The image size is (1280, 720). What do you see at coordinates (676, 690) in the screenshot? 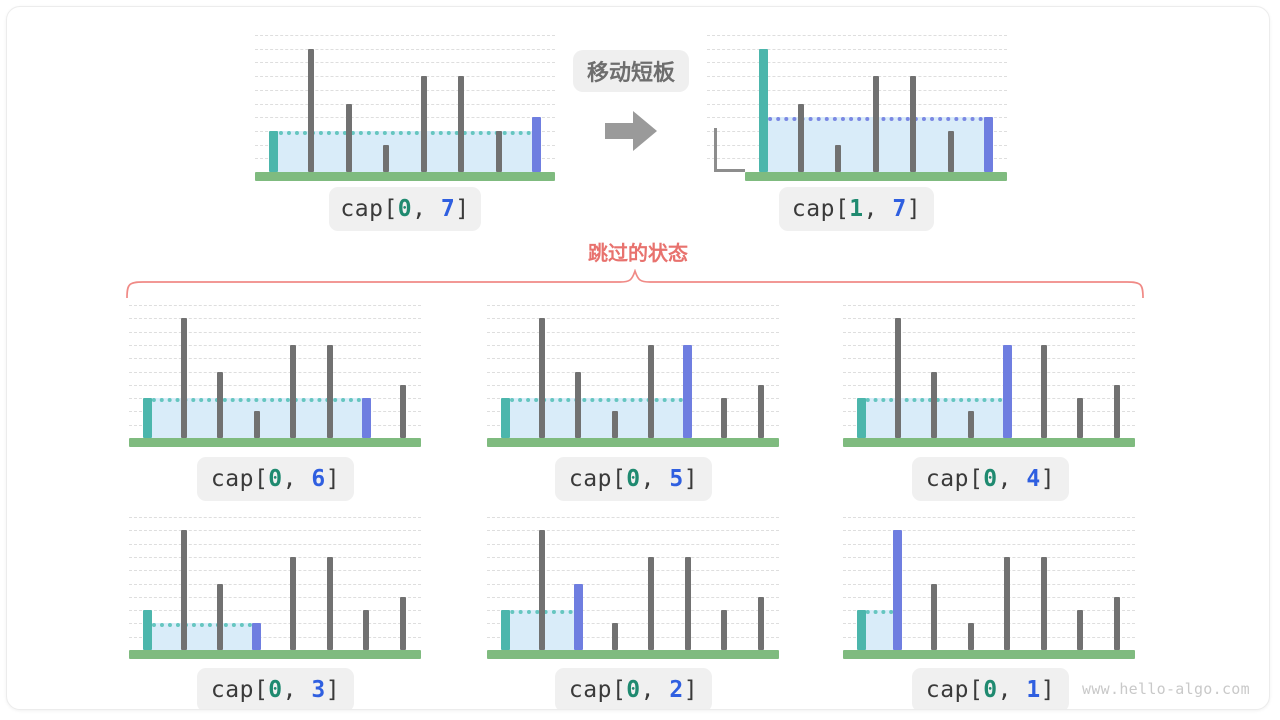
I see `caption-right-index: 2` at bounding box center [676, 690].